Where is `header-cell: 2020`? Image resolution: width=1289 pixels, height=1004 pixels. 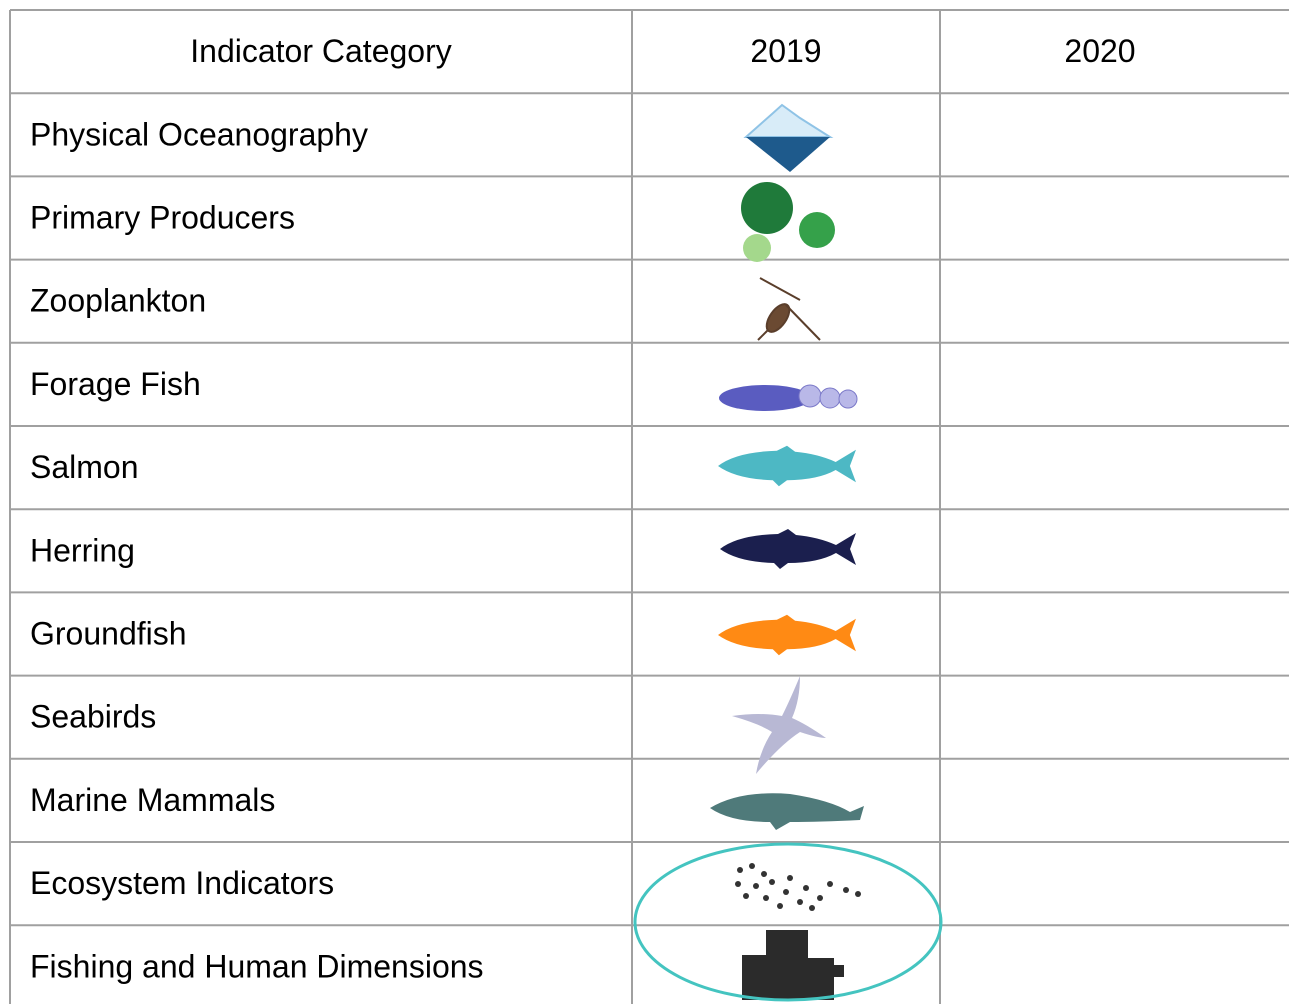
header-cell: 2020 is located at coordinates (1099, 51).